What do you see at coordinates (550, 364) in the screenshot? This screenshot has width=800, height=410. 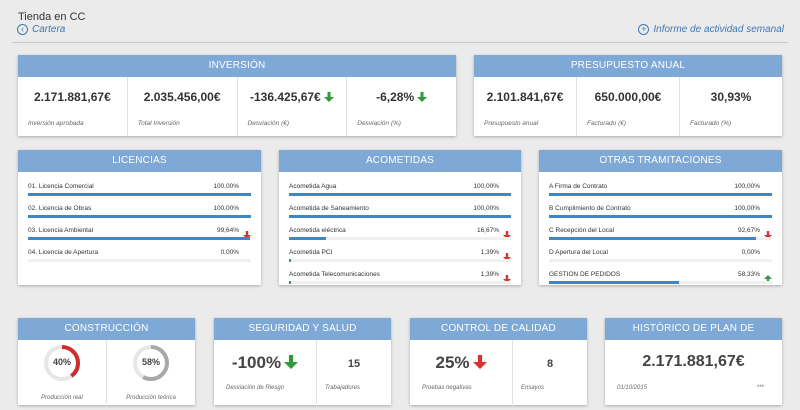 I see `tests-value: 8` at bounding box center [550, 364].